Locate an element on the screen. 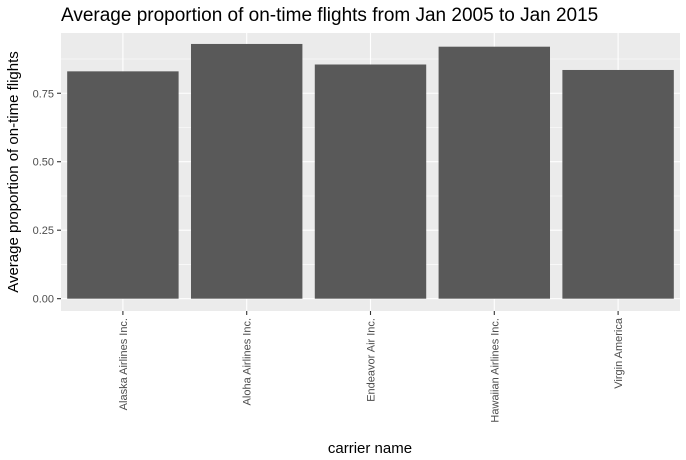  x-axis-title: carrier name is located at coordinates (370, 448).